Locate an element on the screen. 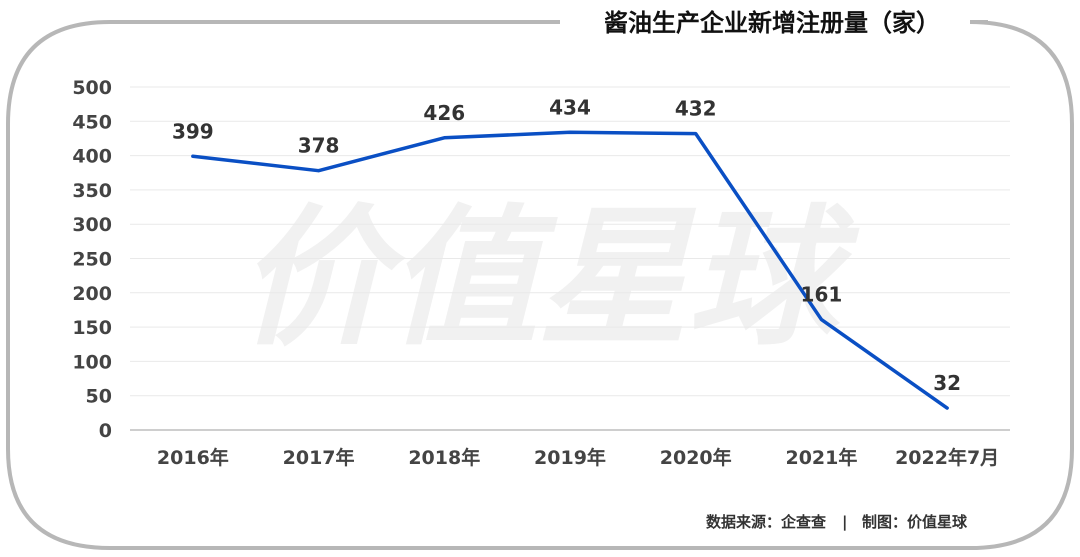  y-tick-label: 400 is located at coordinates (92, 157).